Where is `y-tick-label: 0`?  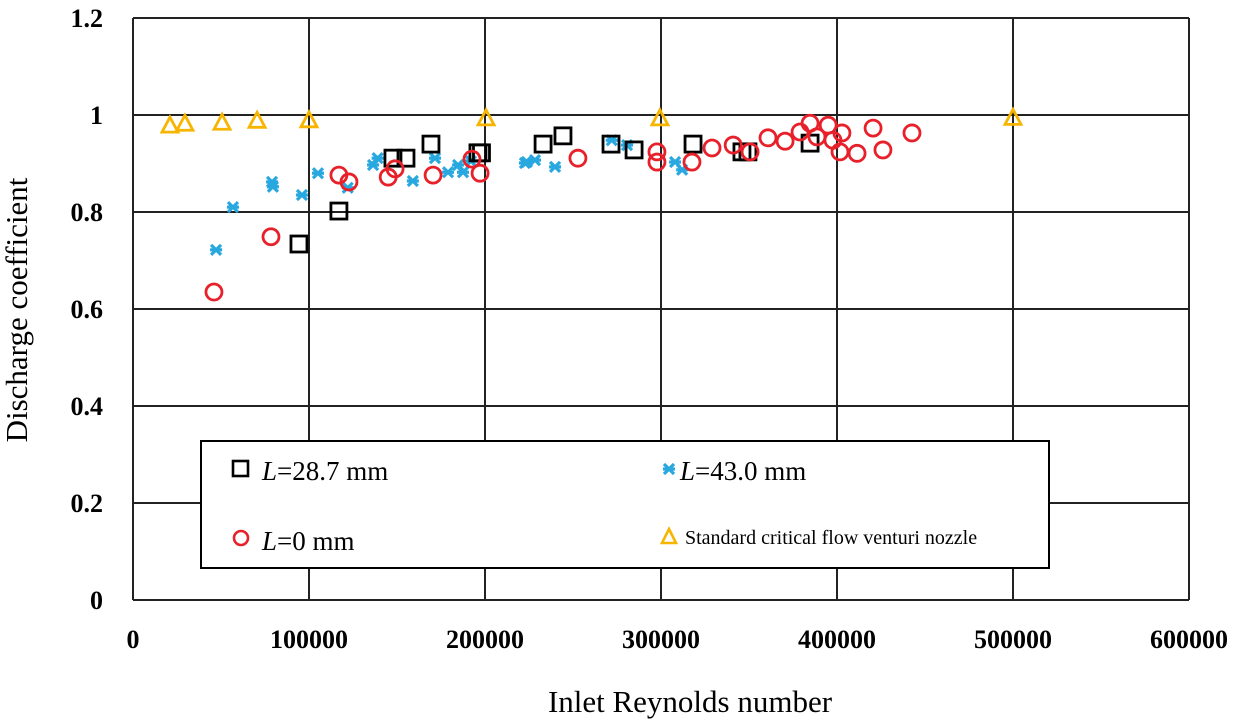
y-tick-label: 0 is located at coordinates (96, 600).